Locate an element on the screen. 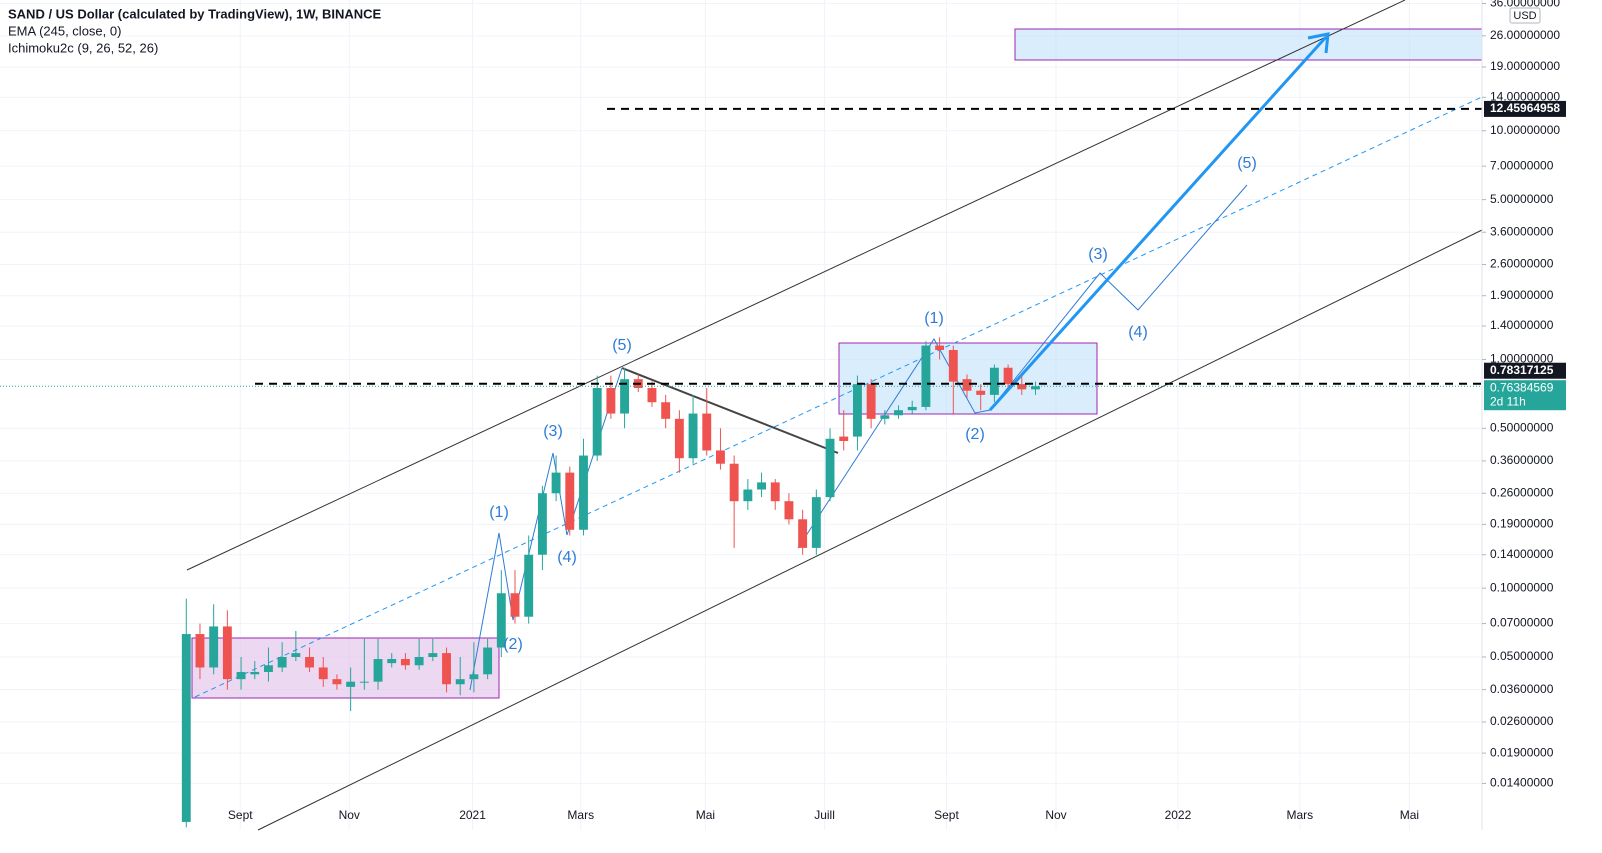 This screenshot has height=853, width=1602. level-label-bg is located at coordinates (1525, 370).